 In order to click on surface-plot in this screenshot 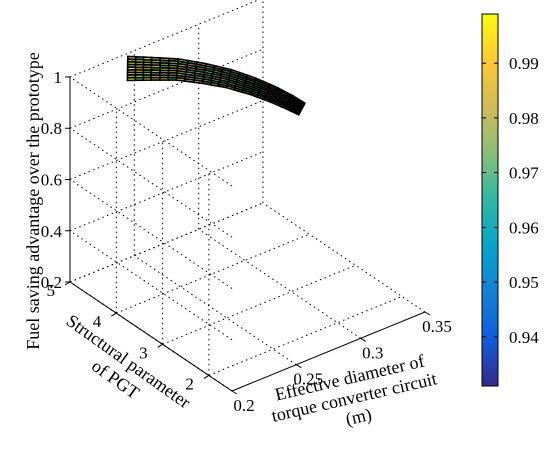, I will do `click(216, 85)`.